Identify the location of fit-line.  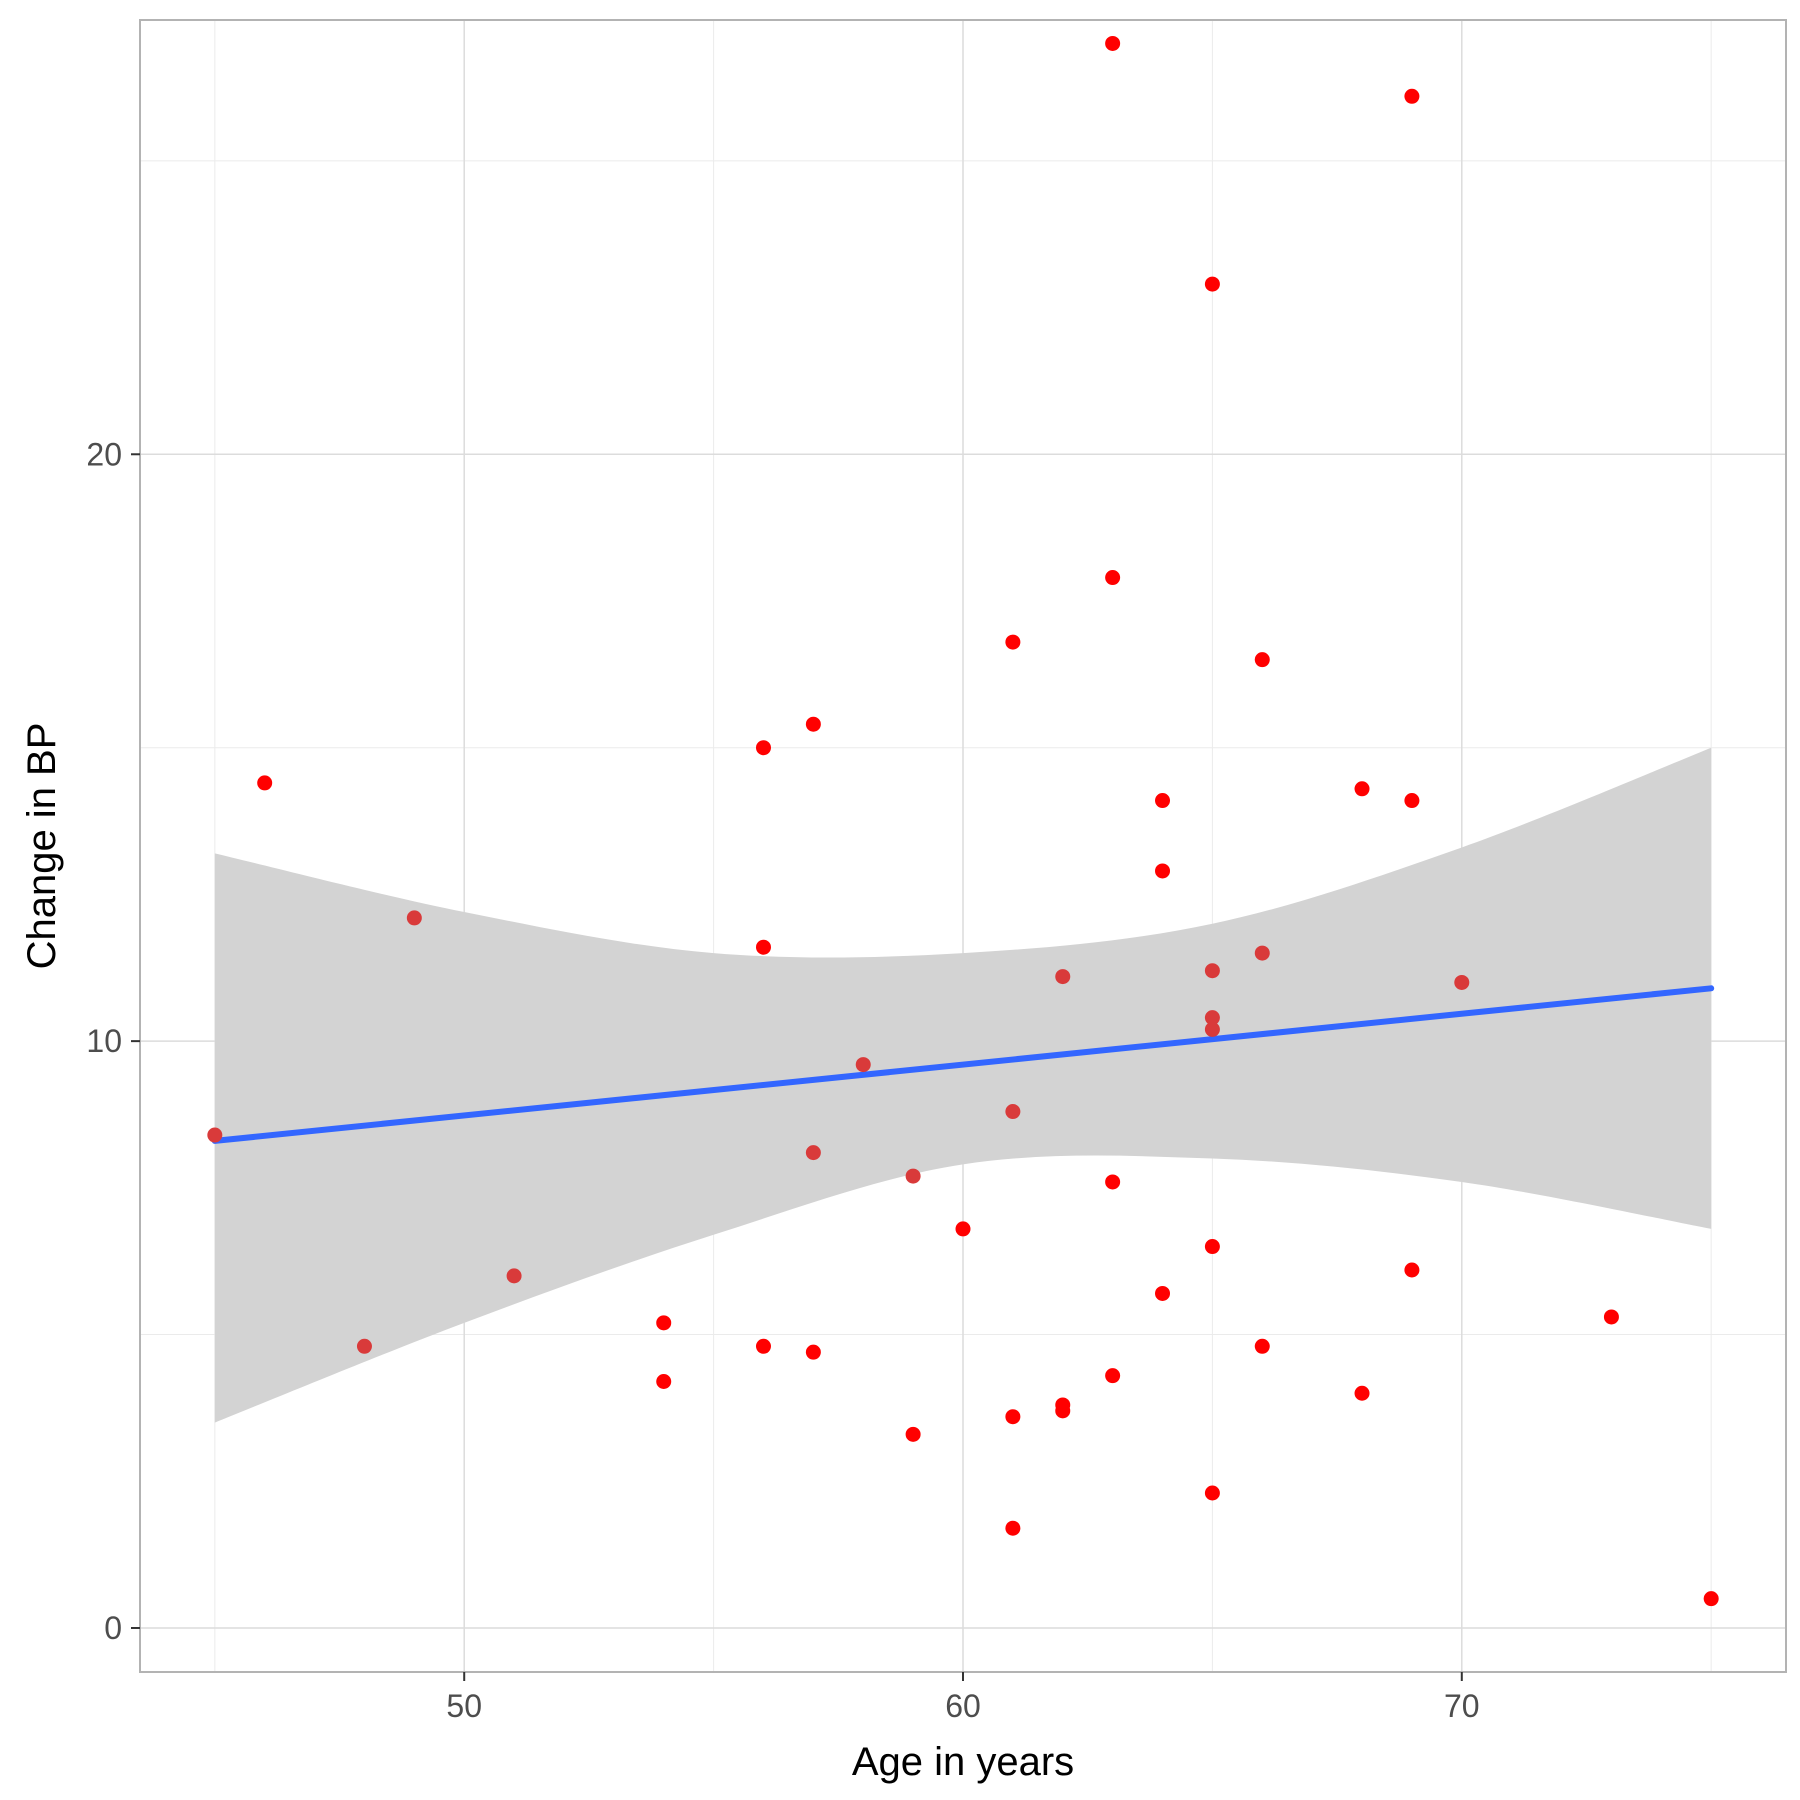
(963, 1064).